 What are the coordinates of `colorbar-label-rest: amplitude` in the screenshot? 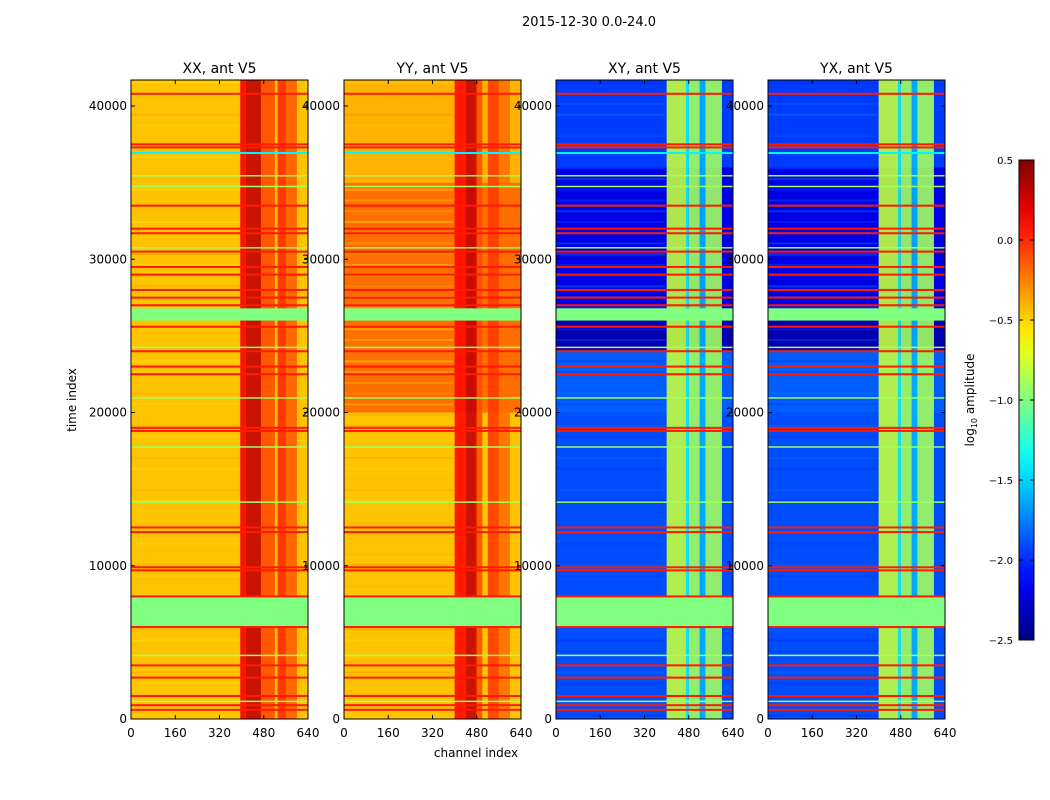 It's located at (970, 386).